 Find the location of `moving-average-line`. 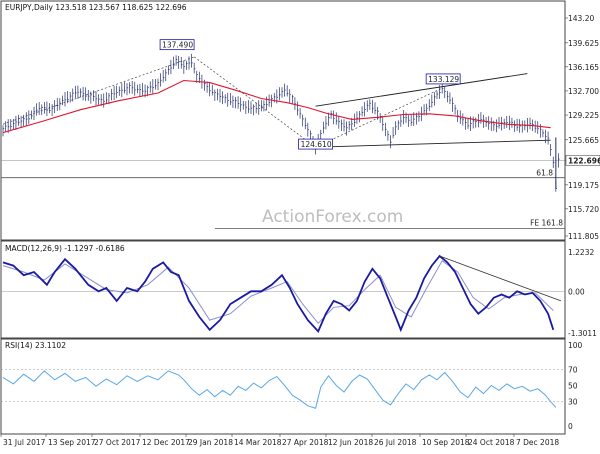

moving-average-line is located at coordinates (276, 106).